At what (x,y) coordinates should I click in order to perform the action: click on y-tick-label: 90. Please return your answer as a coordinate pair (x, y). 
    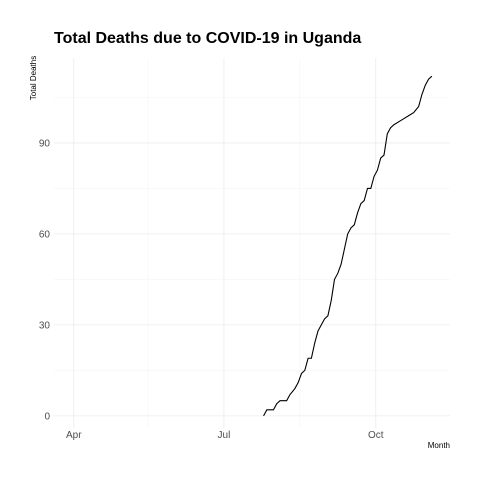
    Looking at the image, I should click on (45, 143).